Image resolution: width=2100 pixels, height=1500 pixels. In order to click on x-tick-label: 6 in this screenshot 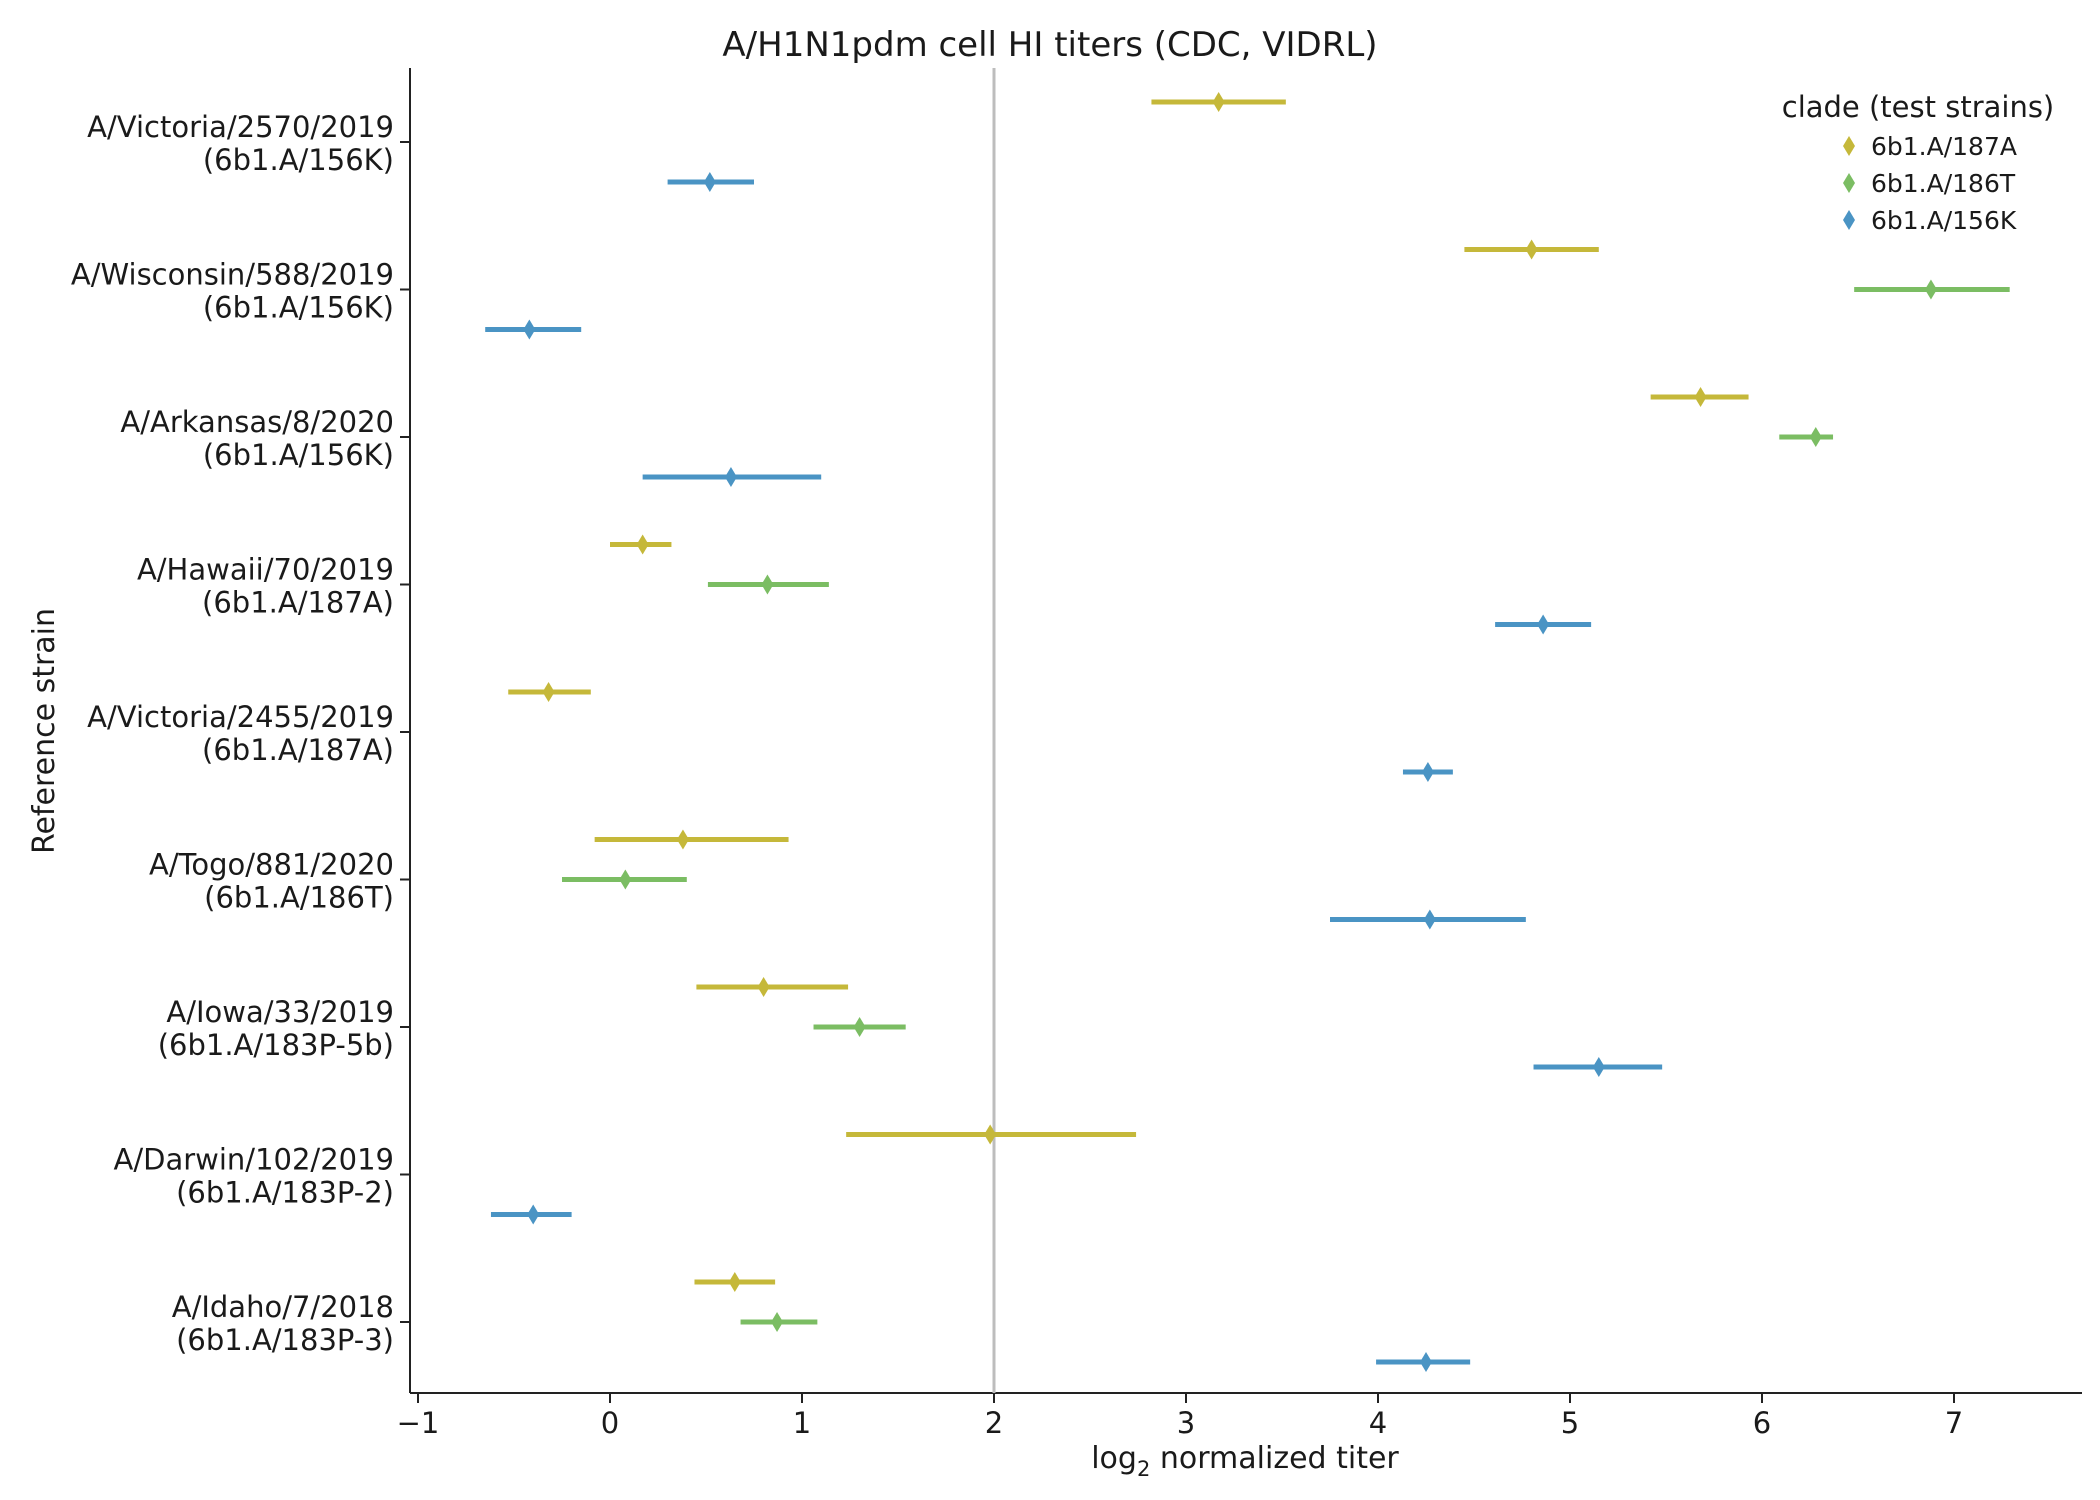, I will do `click(1762, 1423)`.